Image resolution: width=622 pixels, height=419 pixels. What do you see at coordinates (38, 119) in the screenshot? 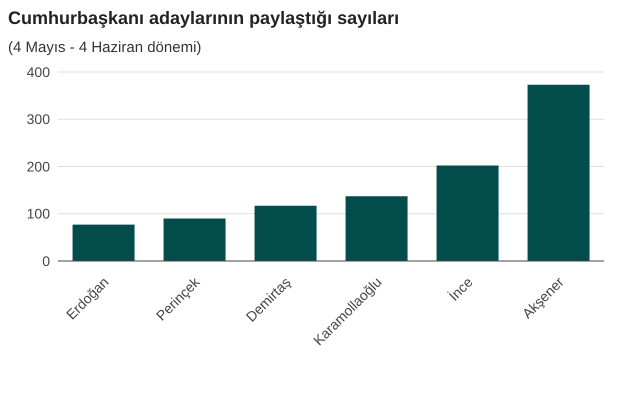
I see `y-tick-label: 300` at bounding box center [38, 119].